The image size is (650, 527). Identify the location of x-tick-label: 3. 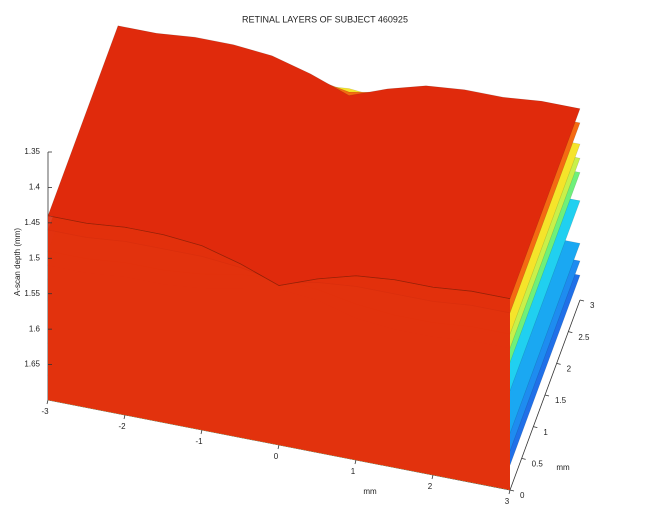
(507, 501).